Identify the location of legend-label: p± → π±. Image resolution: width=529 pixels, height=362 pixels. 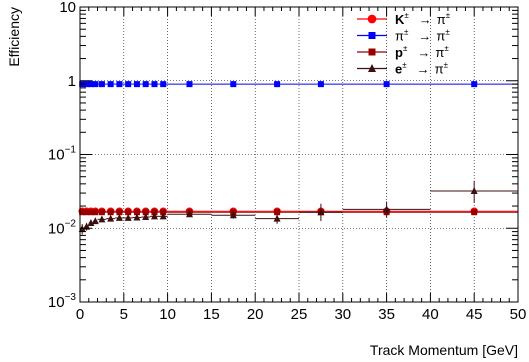
(422, 52).